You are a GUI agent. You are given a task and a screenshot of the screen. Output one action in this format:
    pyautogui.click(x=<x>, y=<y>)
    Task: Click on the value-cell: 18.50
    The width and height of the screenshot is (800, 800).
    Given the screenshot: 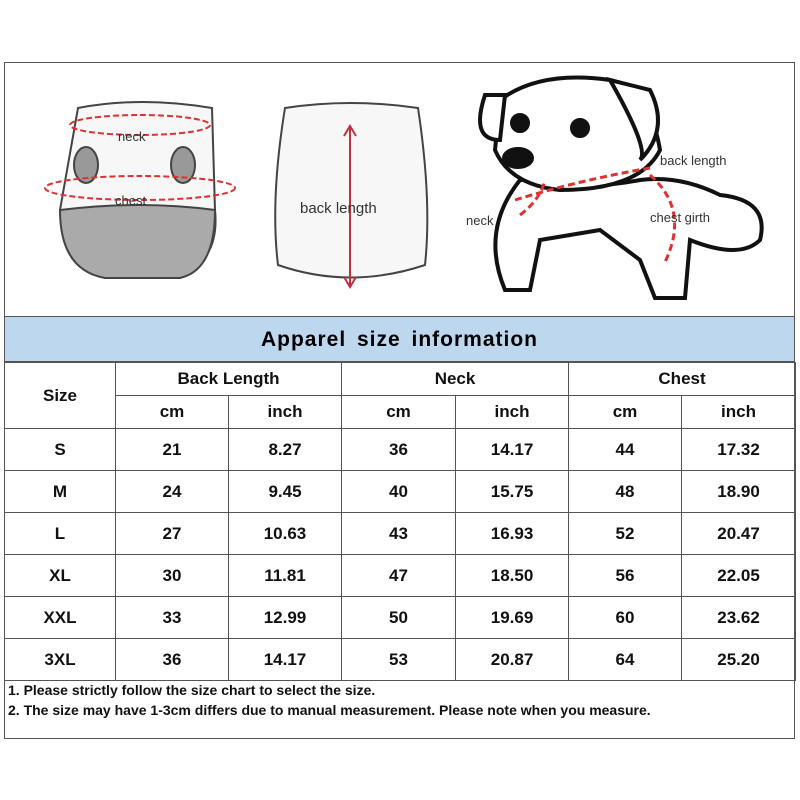 What is the action you would take?
    pyautogui.click(x=512, y=575)
    